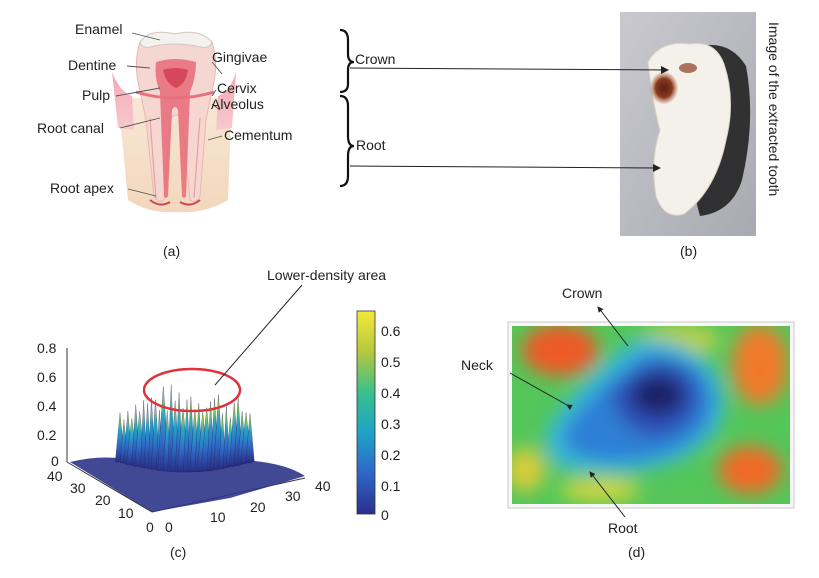 This screenshot has width=819, height=578. I want to click on annotation-leader, so click(258, 335).